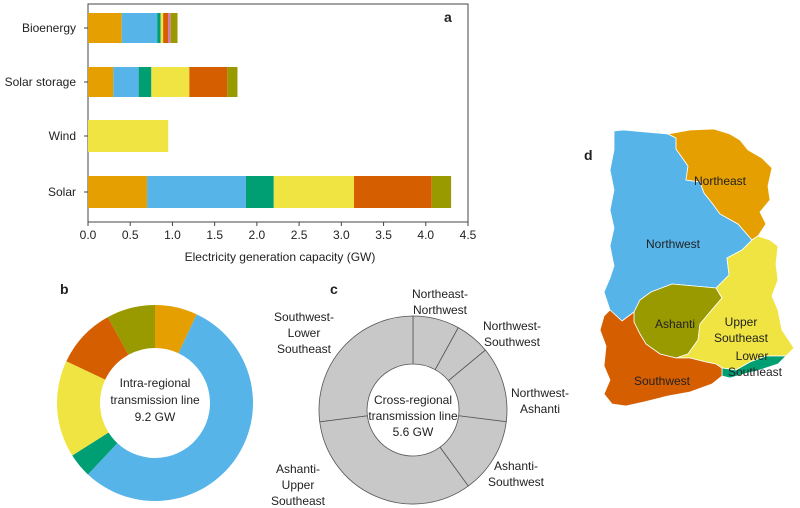  Describe the element at coordinates (383, 235) in the screenshot. I see `x-tick-label: 3.5` at that location.